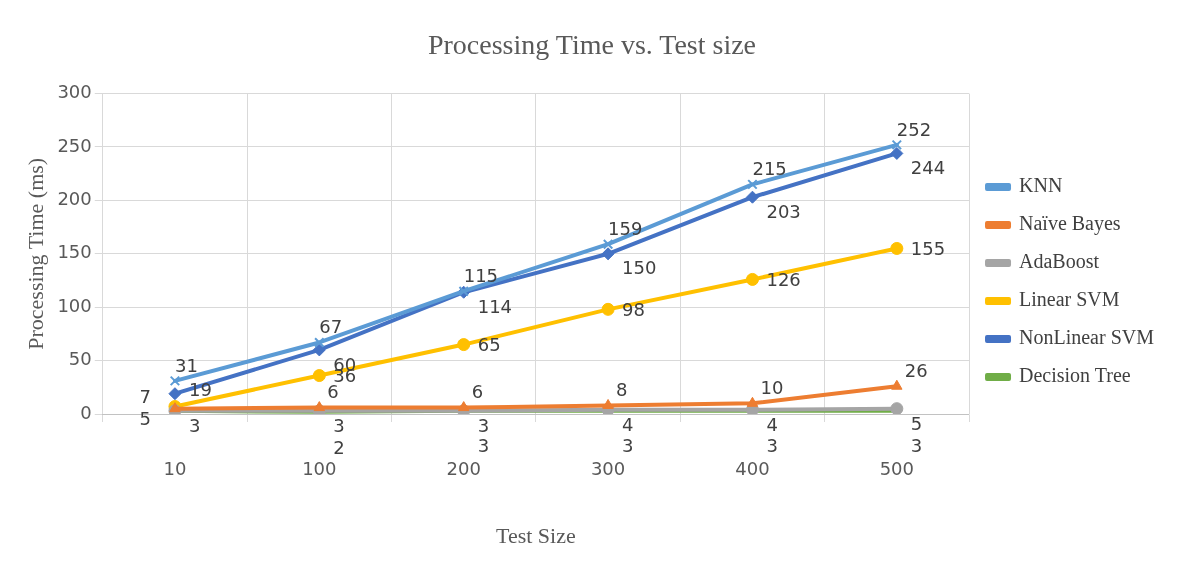 The image size is (1184, 574). Describe the element at coordinates (186, 365) in the screenshot. I see `data-label: 31` at that location.